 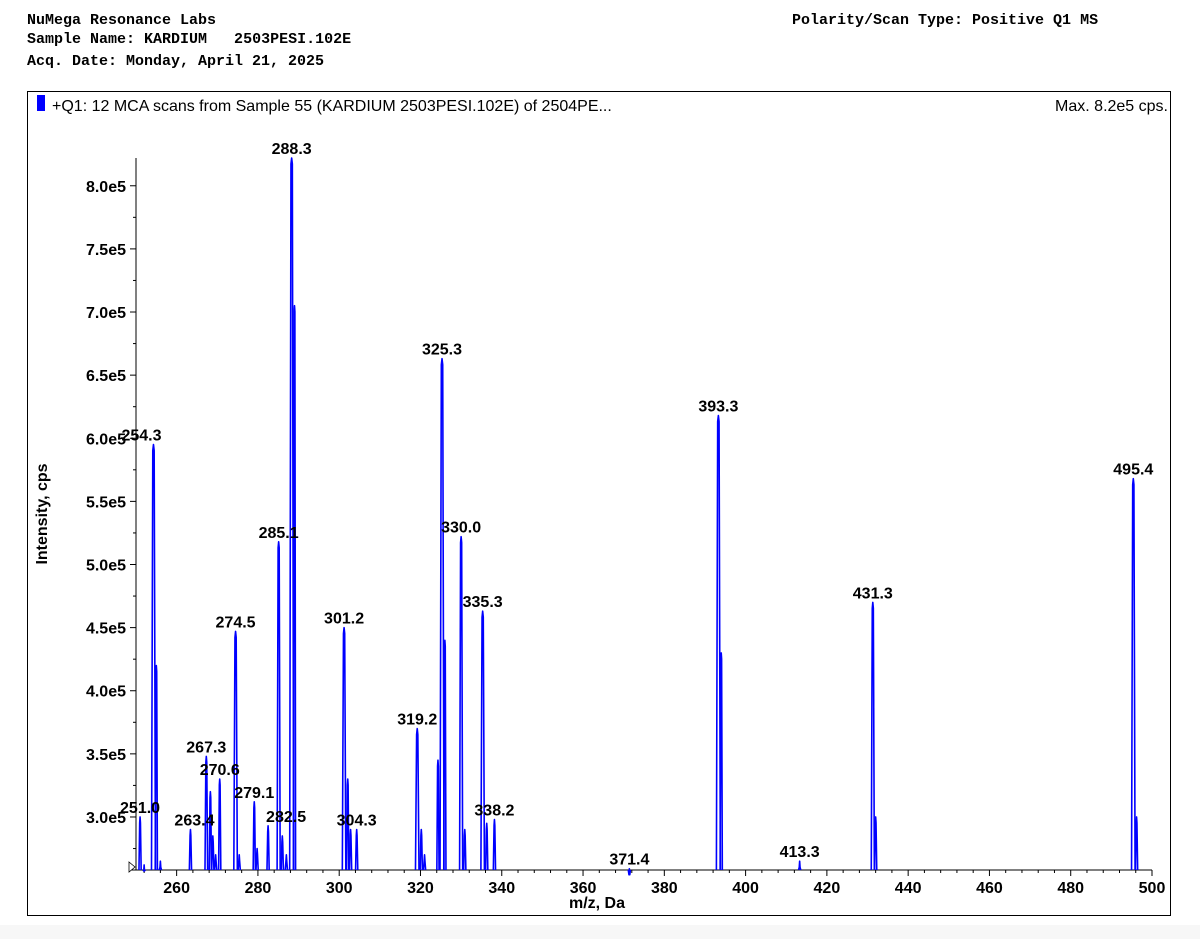 I want to click on y-tick-label: 5.5e5, so click(x=106, y=502).